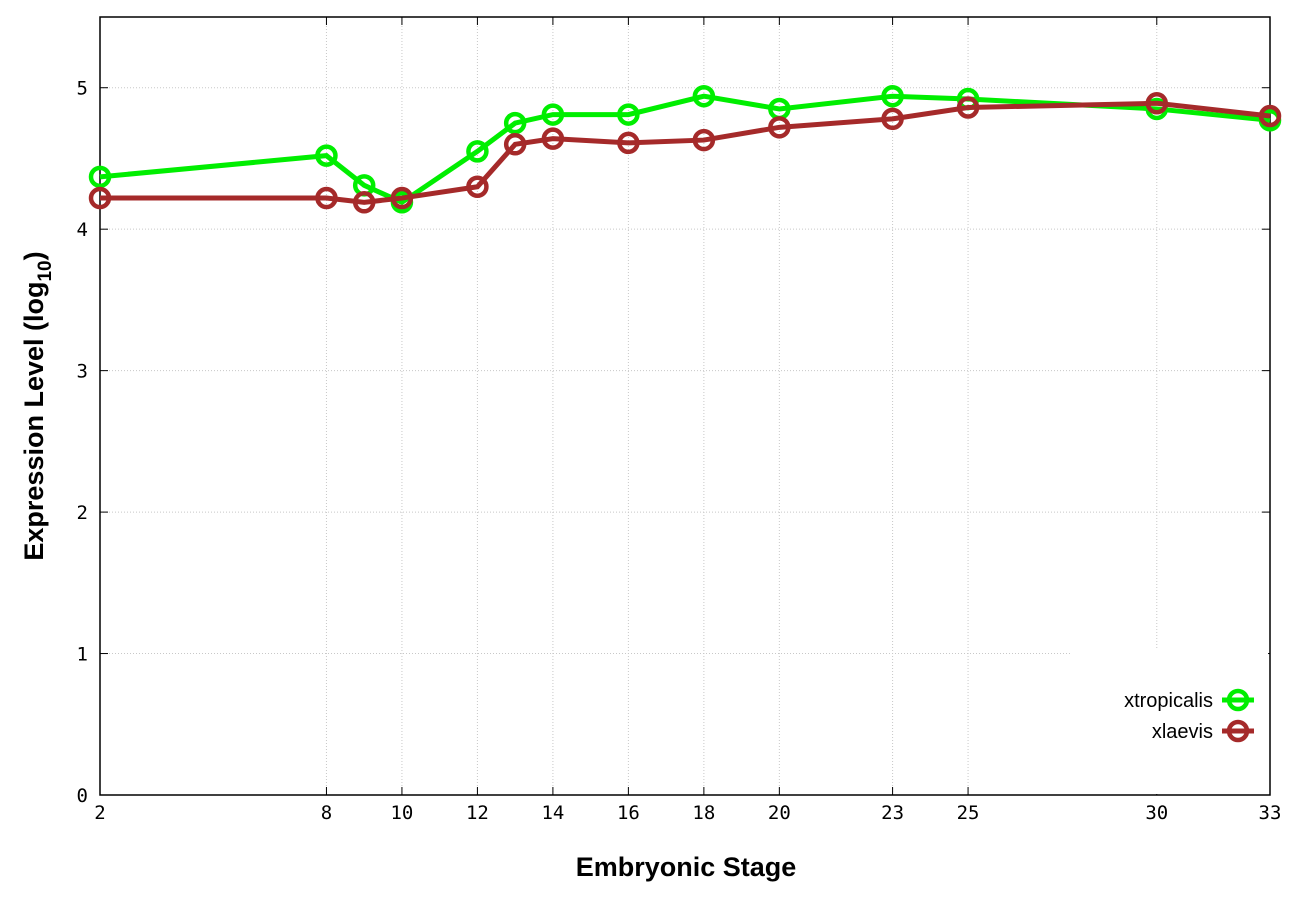  I want to click on x-tick-label: 25, so click(968, 813).